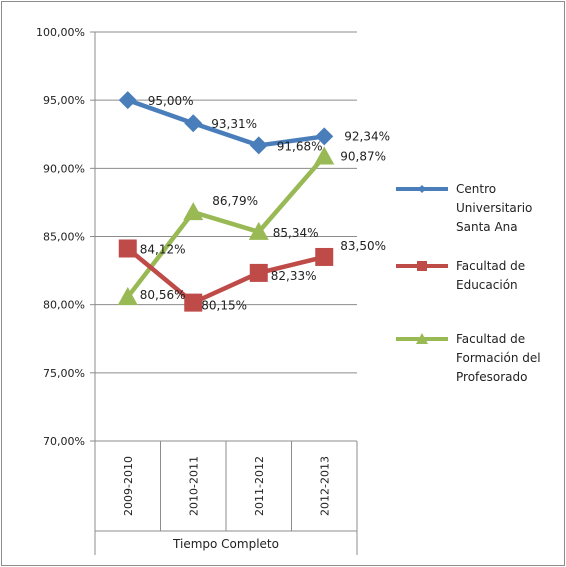  I want to click on x-tick-label: 2010-2011, so click(193, 486).